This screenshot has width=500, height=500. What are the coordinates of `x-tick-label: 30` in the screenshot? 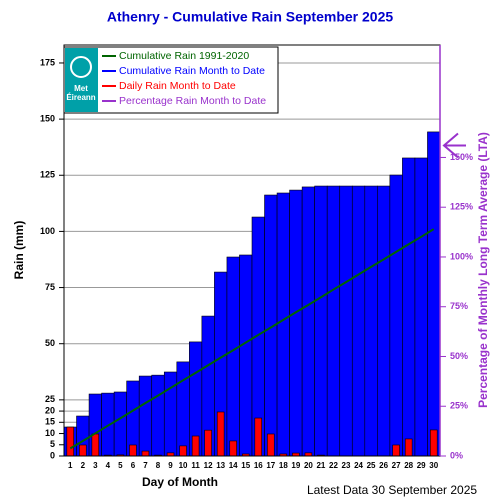 It's located at (433, 465).